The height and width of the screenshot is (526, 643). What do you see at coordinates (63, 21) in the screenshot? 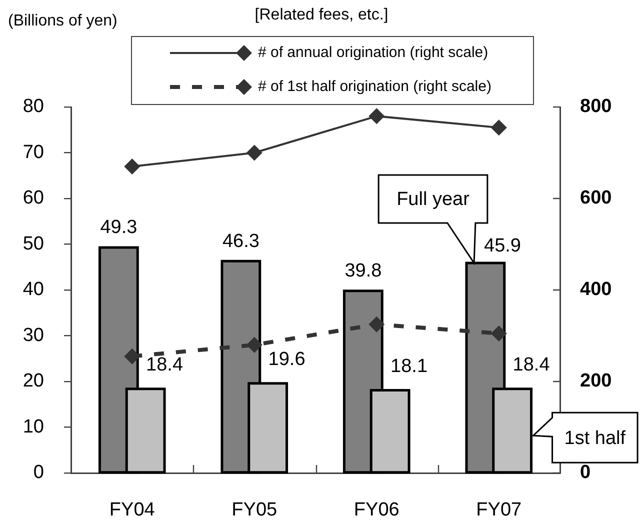
I see `y-axis-title: (Billions of yen)` at bounding box center [63, 21].